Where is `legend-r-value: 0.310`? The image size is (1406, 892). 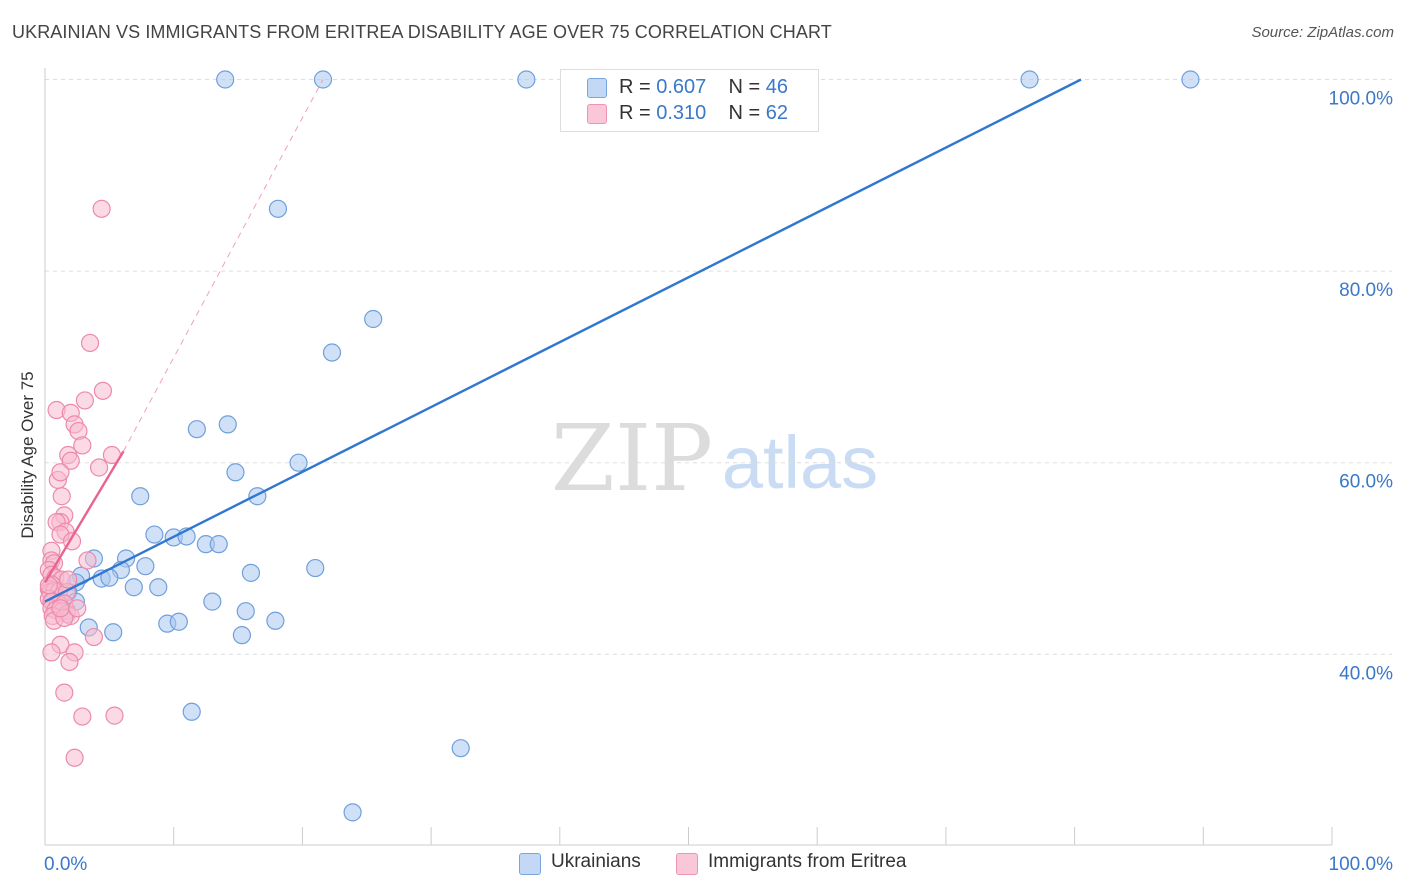
legend-r-value: 0.310 is located at coordinates (681, 113).